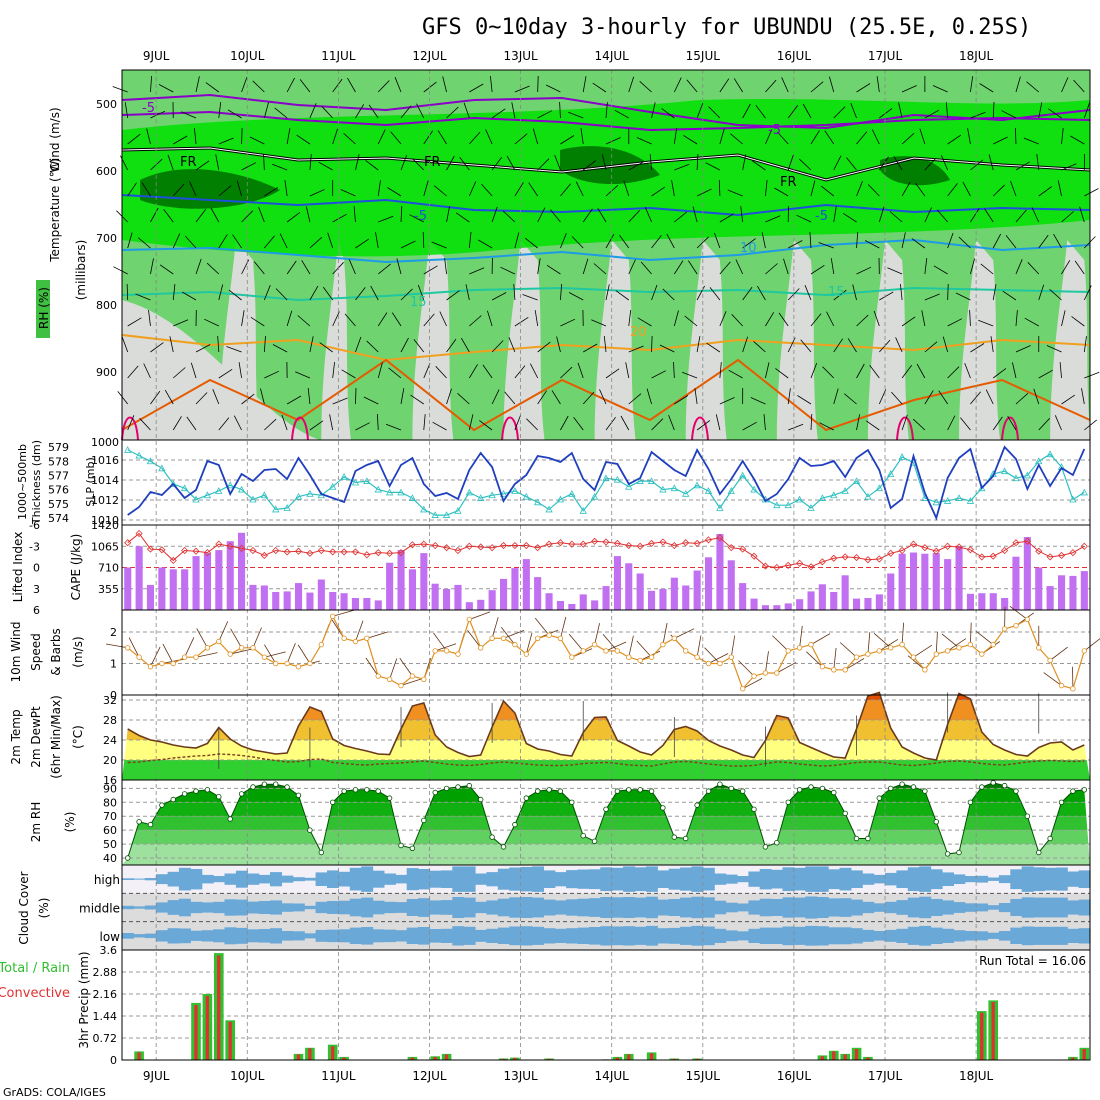 Image resolution: width=1100 pixels, height=1100 pixels. What do you see at coordinates (420, 216) in the screenshot?
I see `contour-label: -5` at bounding box center [420, 216].